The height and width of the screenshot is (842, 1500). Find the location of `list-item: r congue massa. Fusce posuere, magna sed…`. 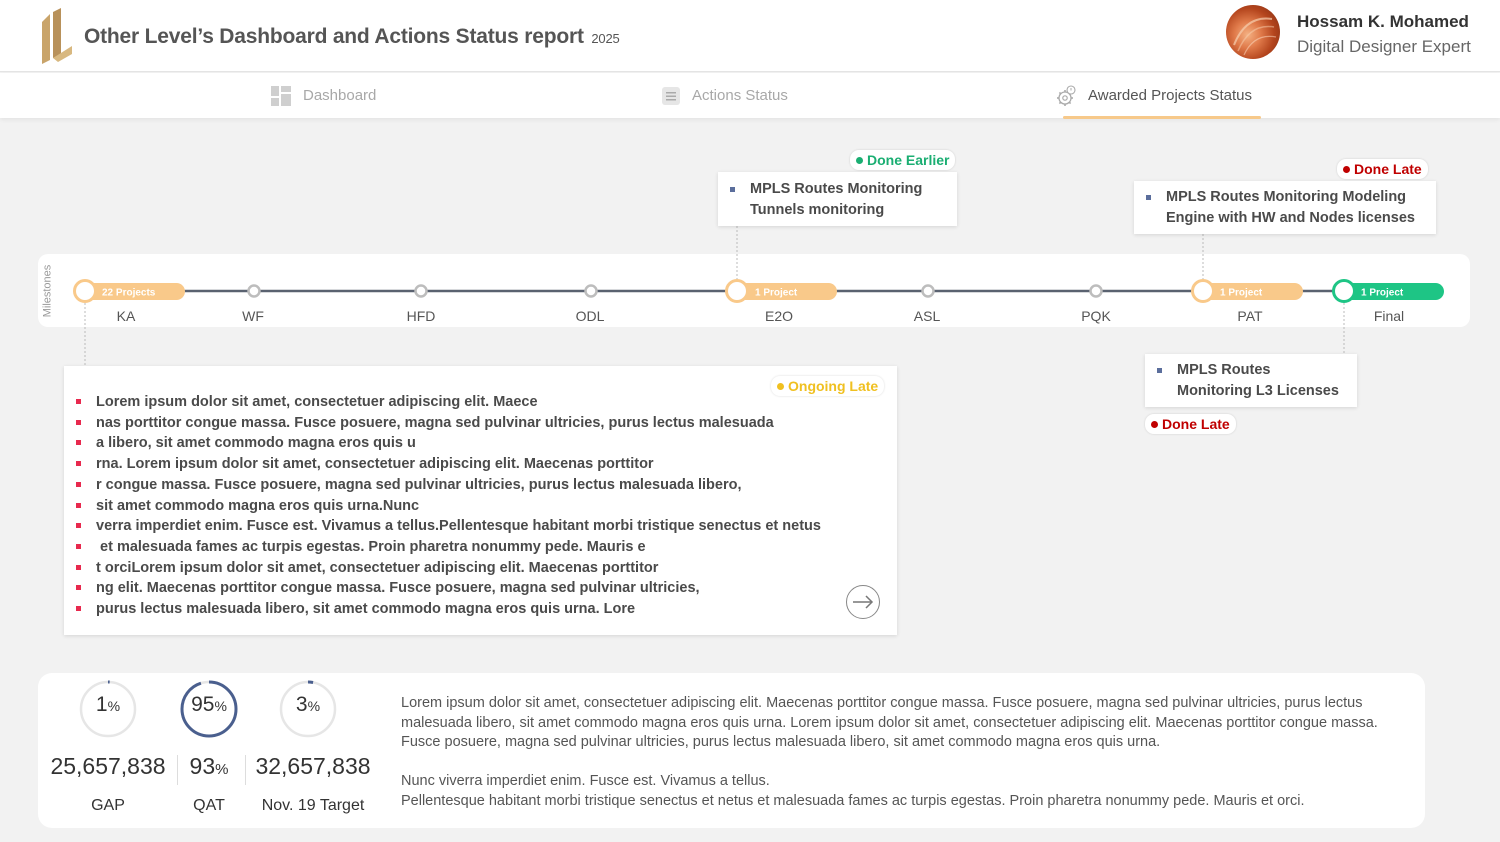

list-item: r congue massa. Fusce posuere, magna sed… is located at coordinates (442, 485).